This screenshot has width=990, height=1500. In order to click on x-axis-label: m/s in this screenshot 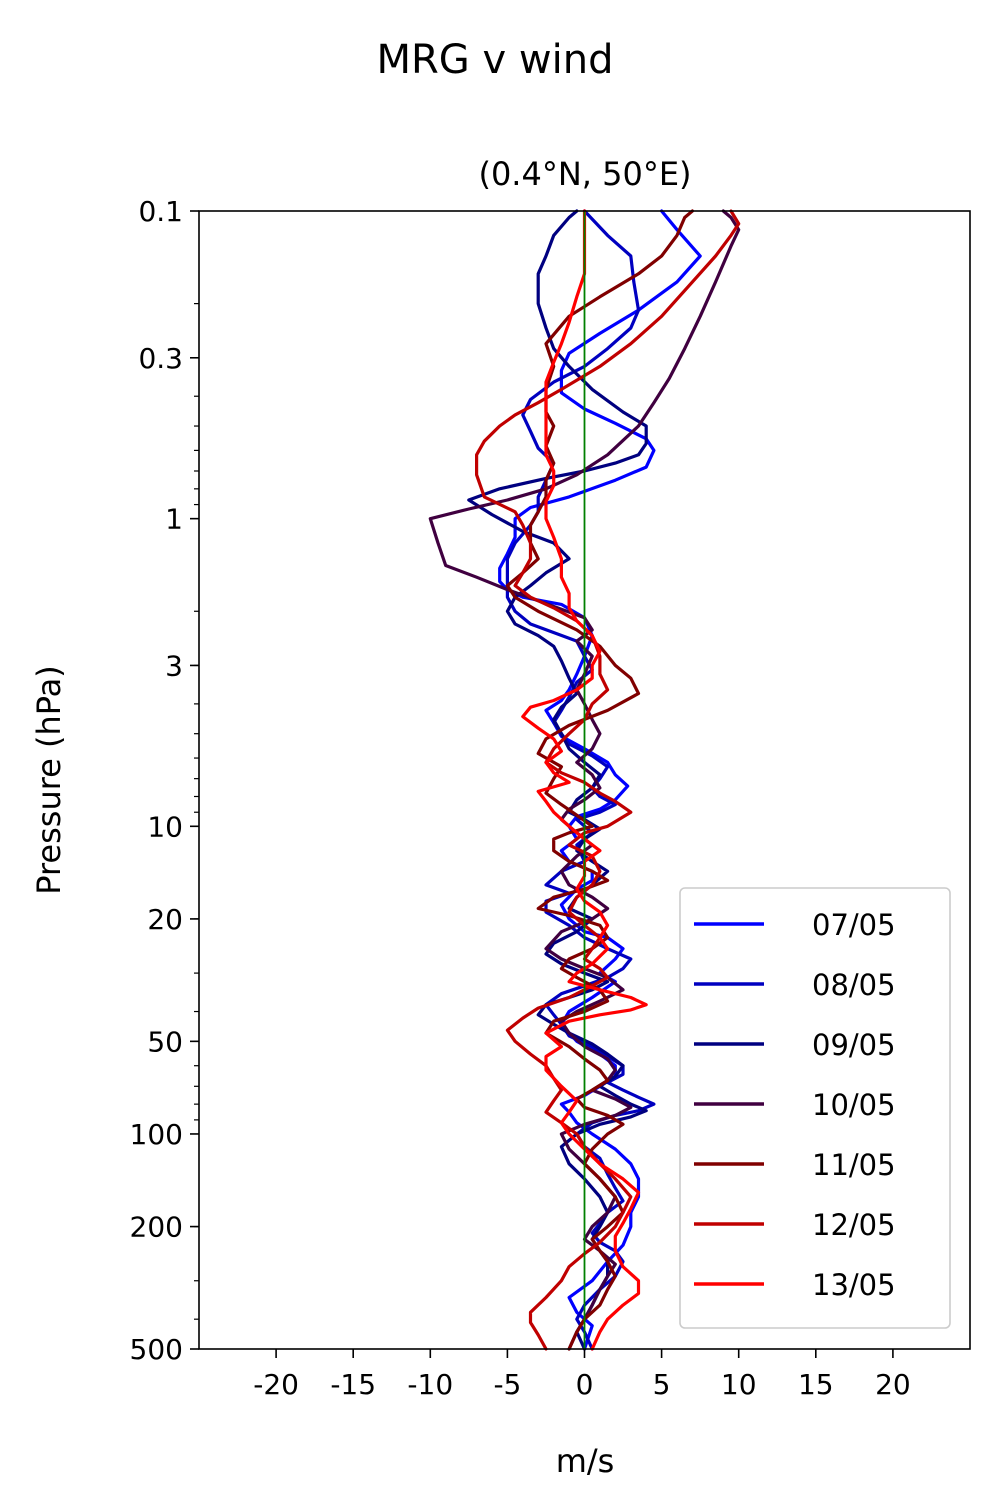, I will do `click(585, 1461)`.